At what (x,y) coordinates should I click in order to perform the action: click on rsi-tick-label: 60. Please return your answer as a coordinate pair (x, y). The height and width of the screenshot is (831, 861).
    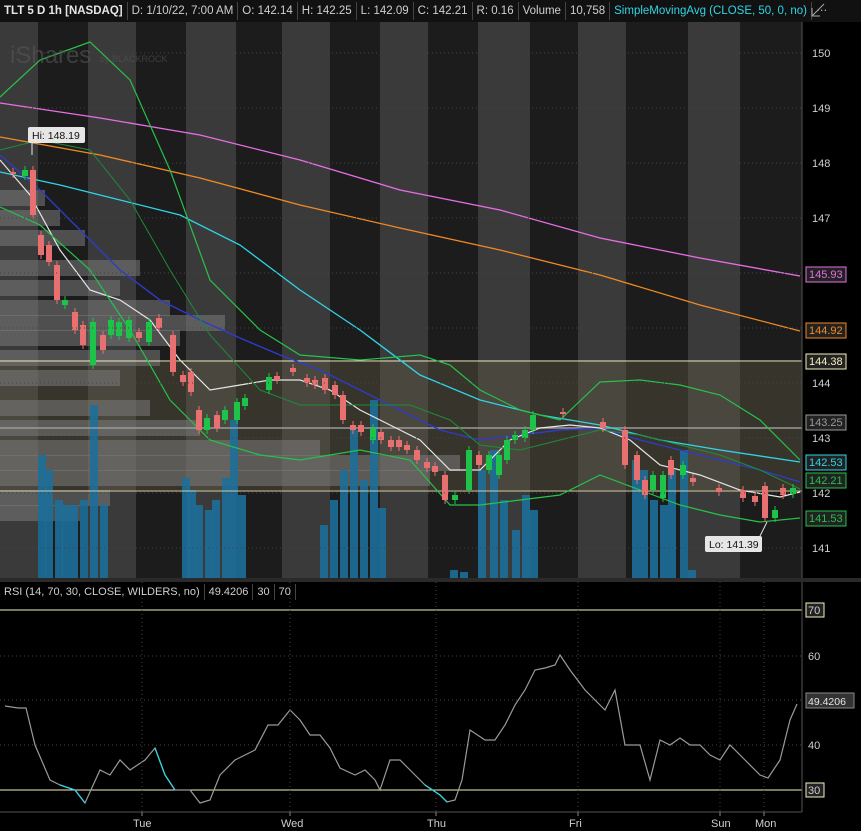
    Looking at the image, I should click on (814, 657).